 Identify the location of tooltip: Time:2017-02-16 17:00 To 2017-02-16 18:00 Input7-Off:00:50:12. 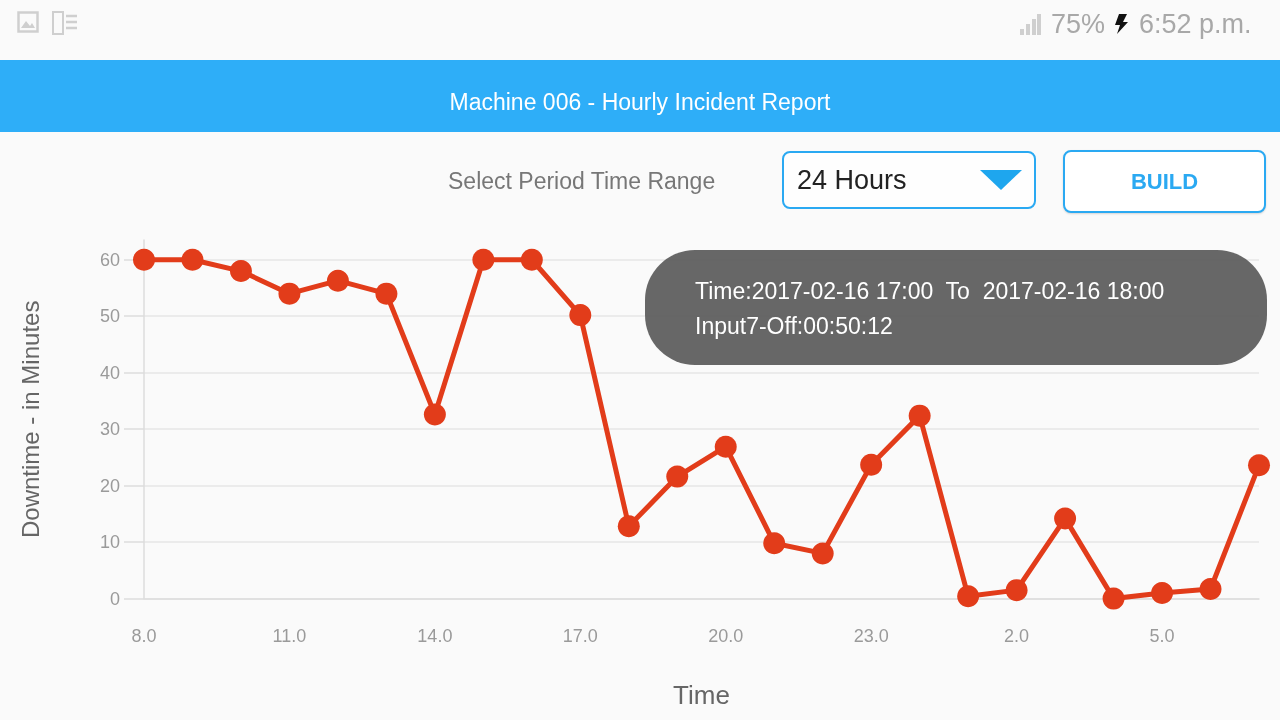
(956, 307).